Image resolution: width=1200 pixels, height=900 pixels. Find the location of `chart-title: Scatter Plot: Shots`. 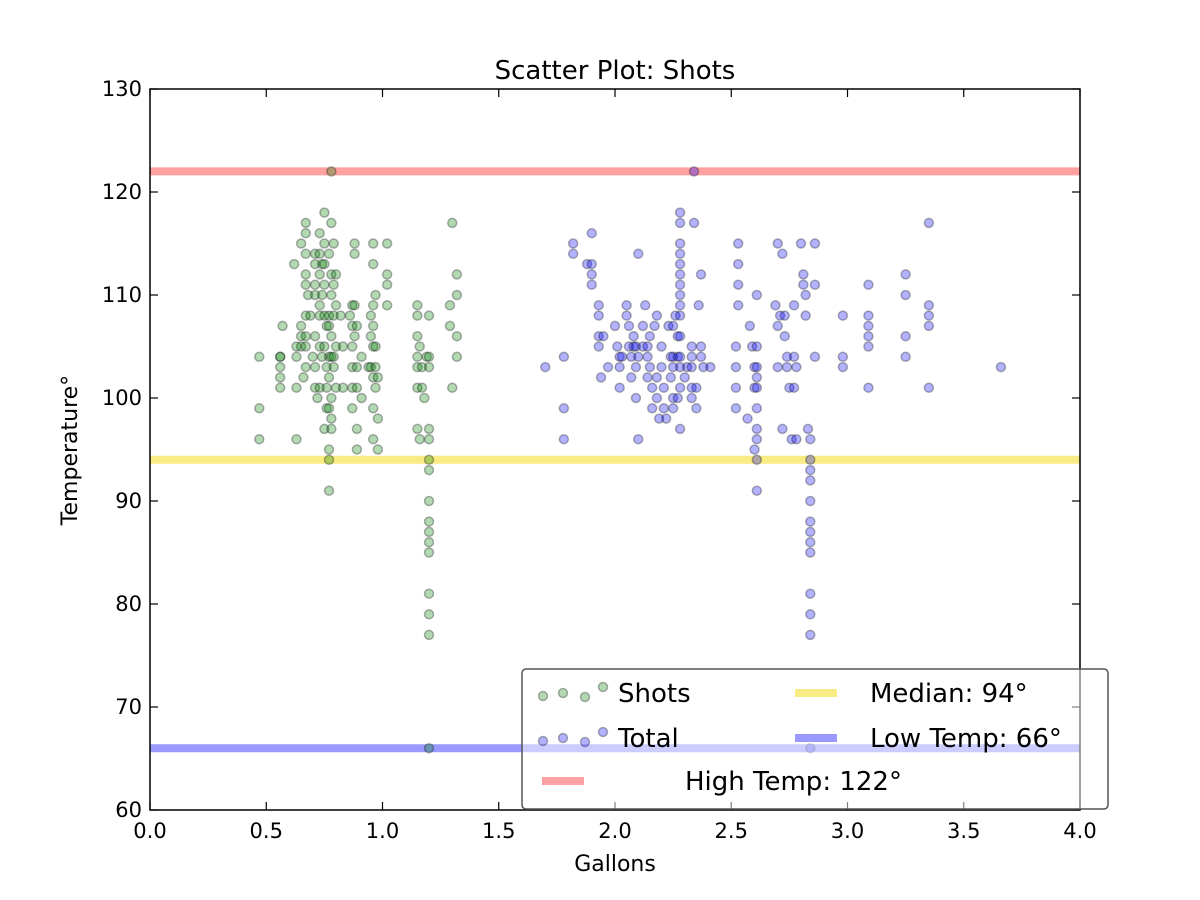

chart-title: Scatter Plot: Shots is located at coordinates (615, 71).